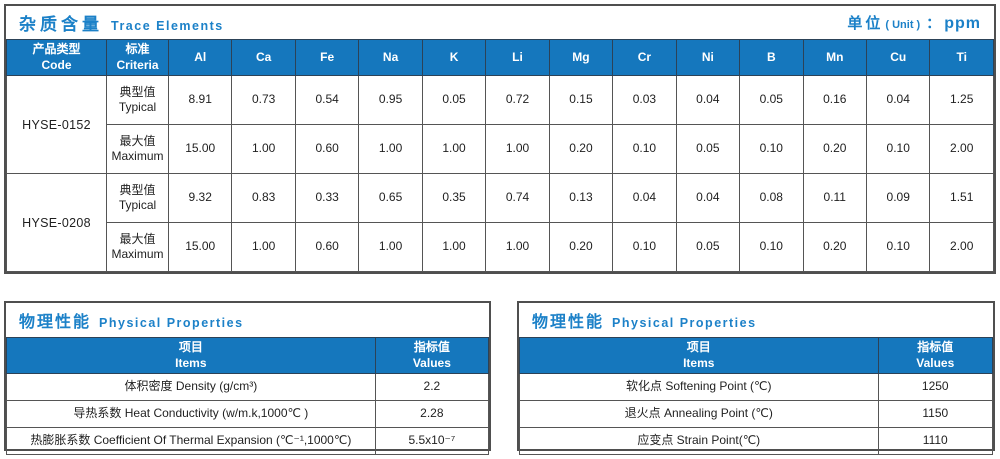 Image resolution: width=1000 pixels, height=459 pixels. I want to click on element-value-cell: 1.25, so click(961, 100).